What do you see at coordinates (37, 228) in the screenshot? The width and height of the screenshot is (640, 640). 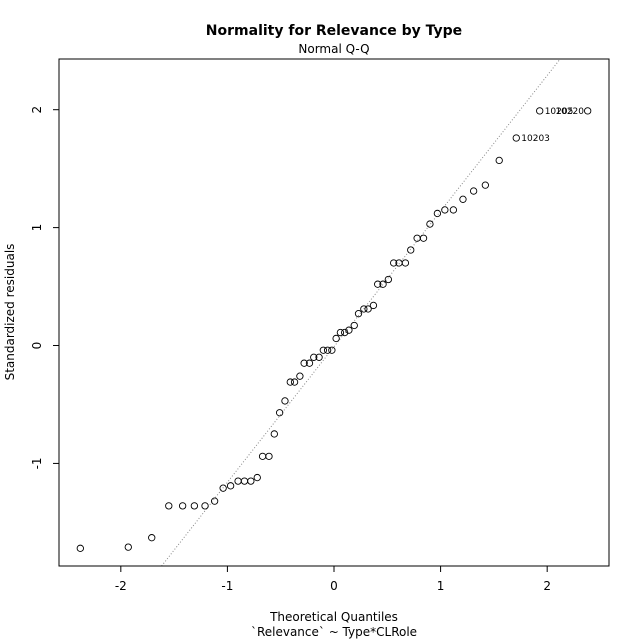 I see `y-tick-label: 1` at bounding box center [37, 228].